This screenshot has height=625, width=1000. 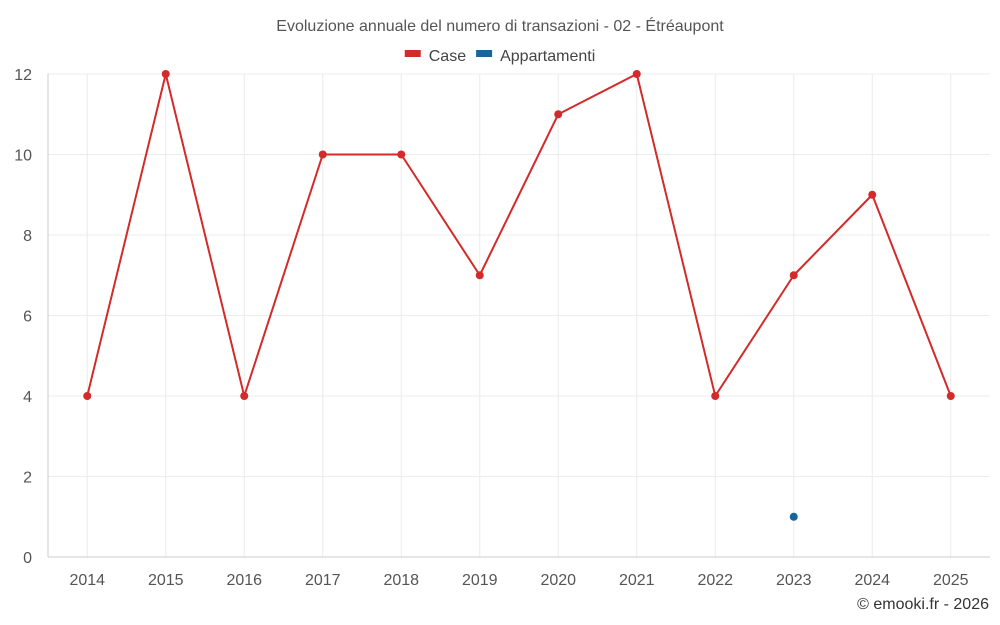 I want to click on series-appartamenti, so click(x=793, y=516).